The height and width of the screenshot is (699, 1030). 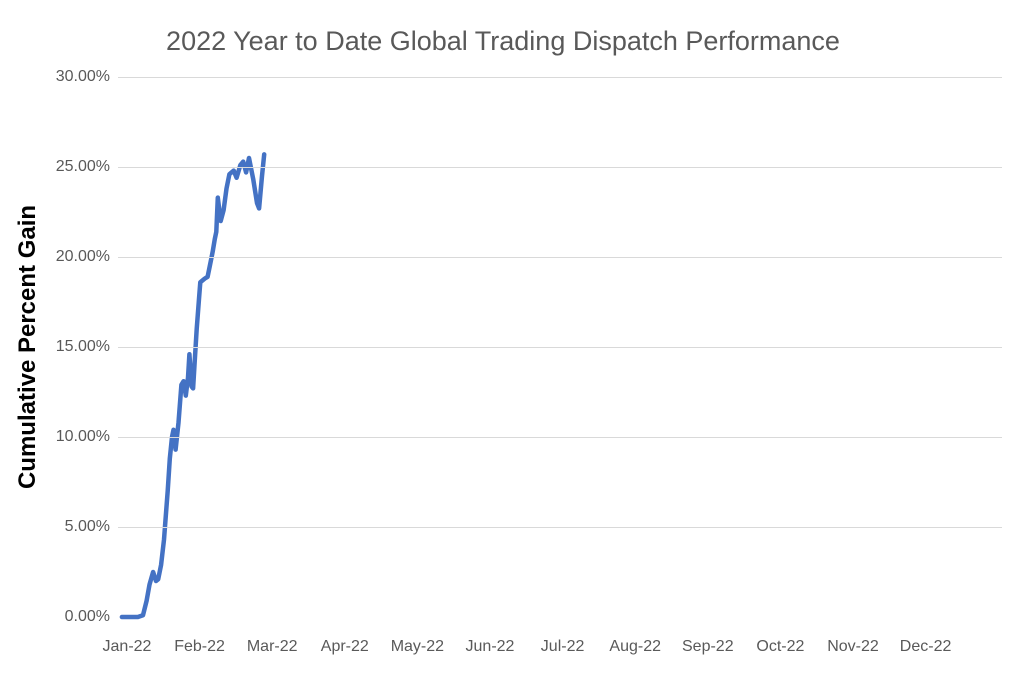 What do you see at coordinates (127, 646) in the screenshot?
I see `x-tick-label: Jan-22` at bounding box center [127, 646].